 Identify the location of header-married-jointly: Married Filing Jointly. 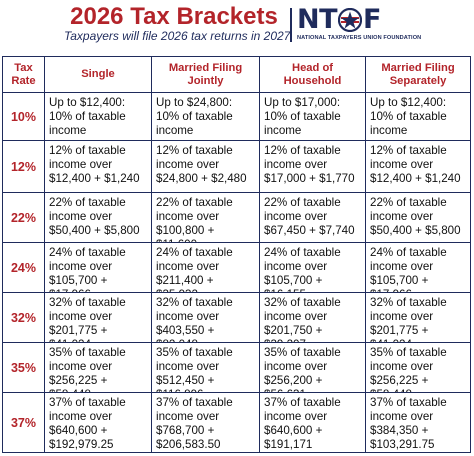
(205, 74).